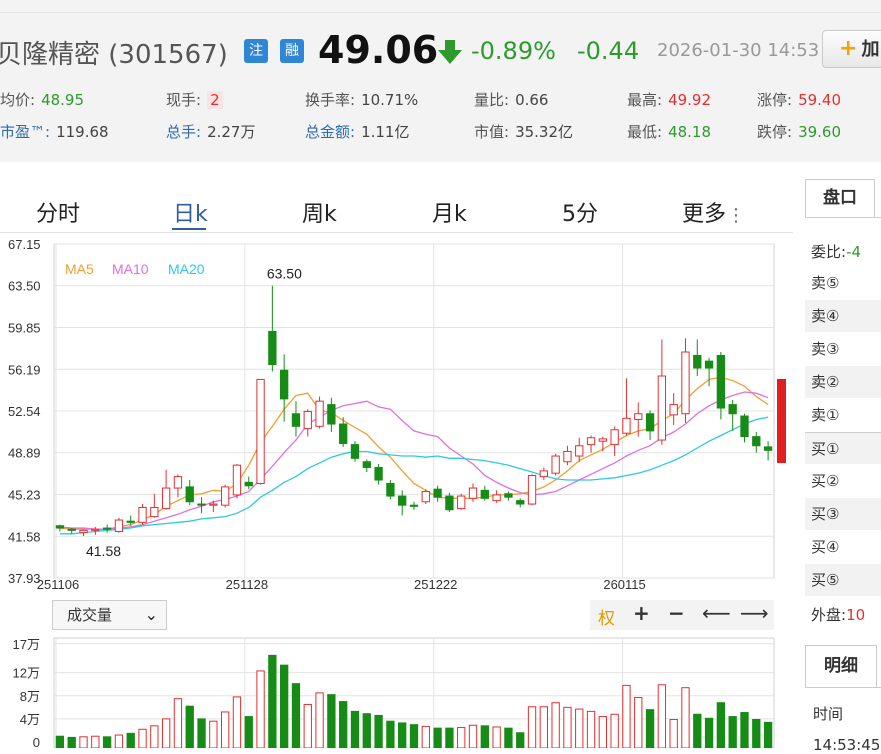 Image resolution: width=881 pixels, height=754 pixels. Describe the element at coordinates (738, 50) in the screenshot. I see `quote-datetime: 2026-01-30 14:53` at that location.